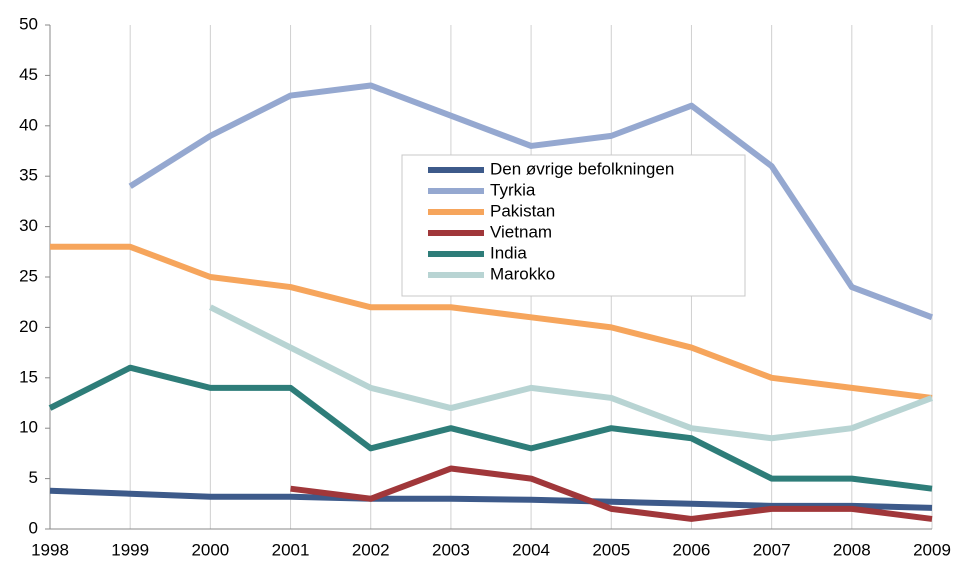 The width and height of the screenshot is (958, 561). I want to click on x-tick-label: 1998, so click(50, 549).